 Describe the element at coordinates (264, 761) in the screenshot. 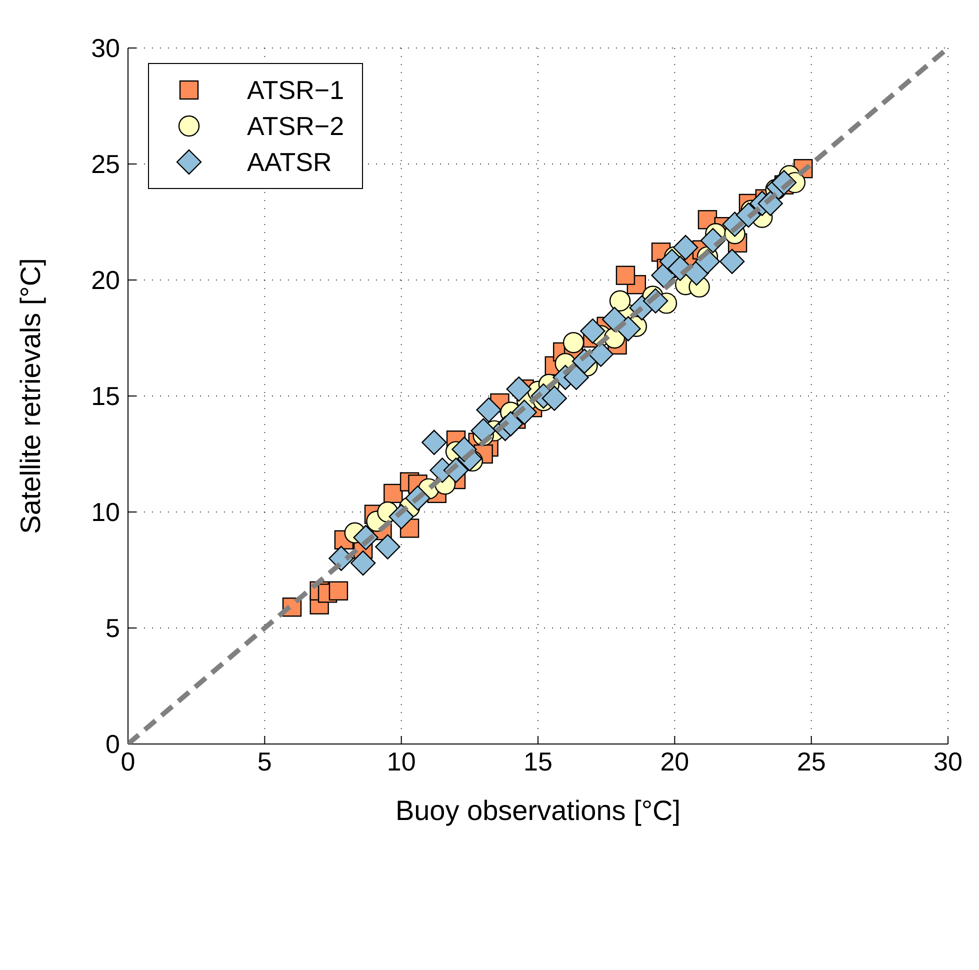

I see `x-tick-label: 5` at that location.